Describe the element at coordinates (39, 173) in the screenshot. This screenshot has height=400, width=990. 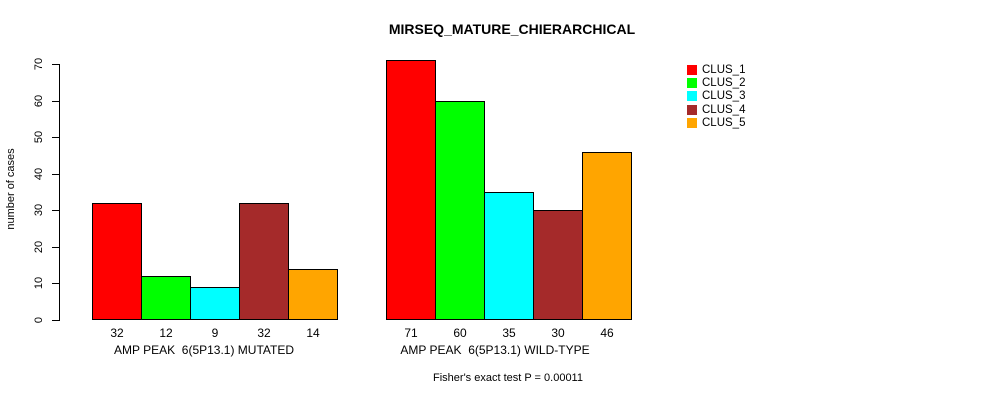
I see `y-tick-label: 40` at that location.